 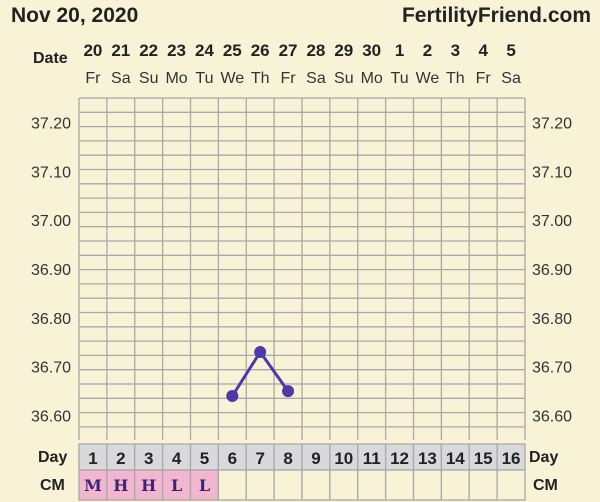 I want to click on y-tick-label: 37.10, so click(x=51, y=172).